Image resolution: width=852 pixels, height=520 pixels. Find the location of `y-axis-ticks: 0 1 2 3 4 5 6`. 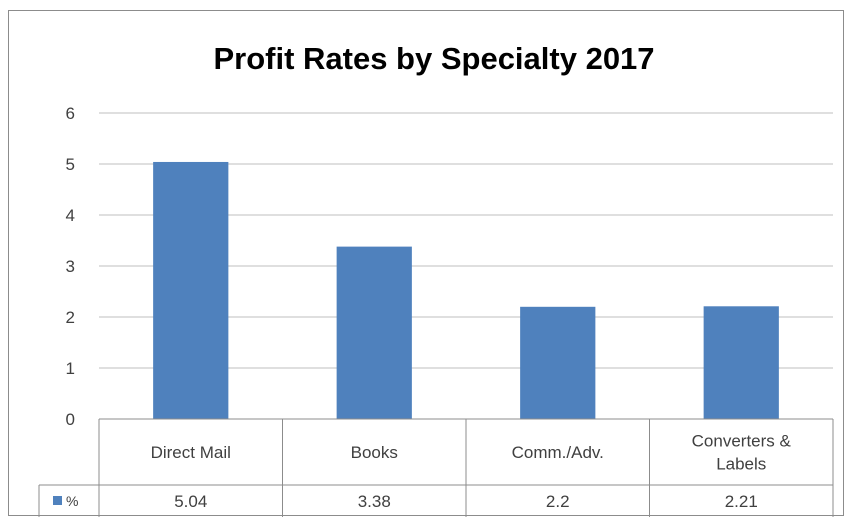

y-axis-ticks: 0 1 2 3 4 5 6 is located at coordinates (70, 266).